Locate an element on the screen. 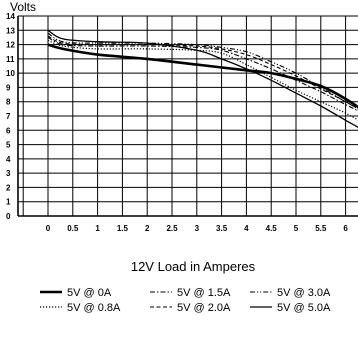 The image size is (358, 345). x-tick-label: 1 is located at coordinates (97, 228).